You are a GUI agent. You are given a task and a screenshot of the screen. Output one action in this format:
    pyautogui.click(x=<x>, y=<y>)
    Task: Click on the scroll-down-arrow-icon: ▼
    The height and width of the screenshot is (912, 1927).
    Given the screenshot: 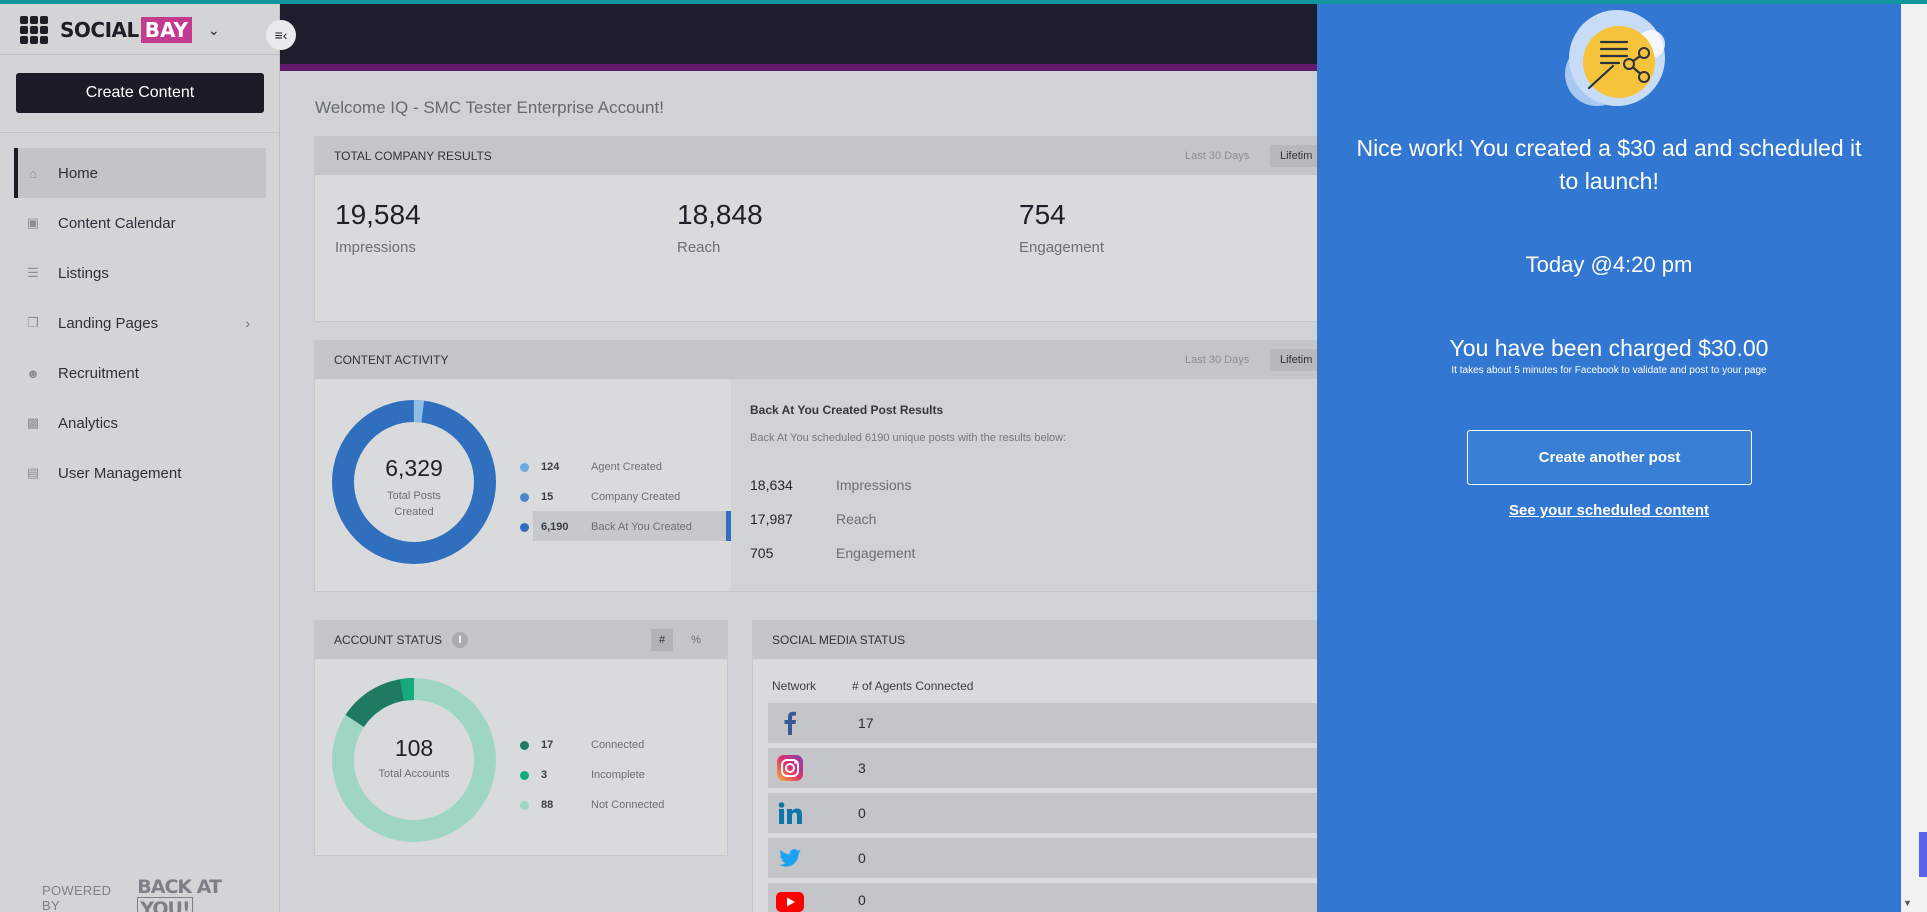 What is the action you would take?
    pyautogui.click(x=1907, y=903)
    